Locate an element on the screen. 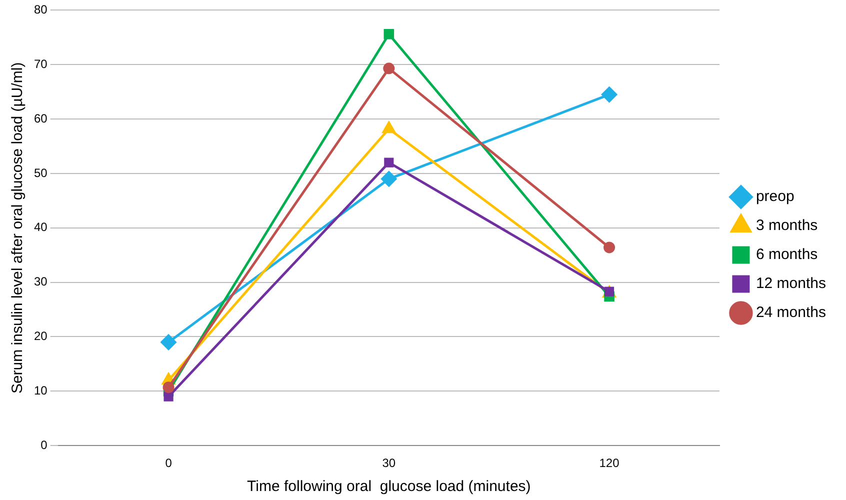 The width and height of the screenshot is (846, 500). y-tick-label: 40 is located at coordinates (41, 227).